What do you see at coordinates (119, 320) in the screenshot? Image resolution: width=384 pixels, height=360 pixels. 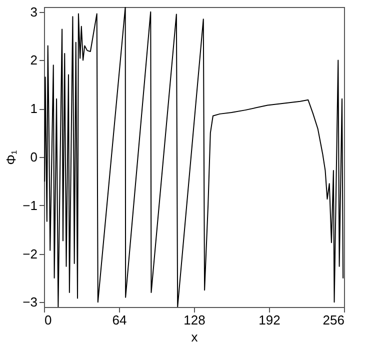 I see `x-tick-label: 64` at bounding box center [119, 320].